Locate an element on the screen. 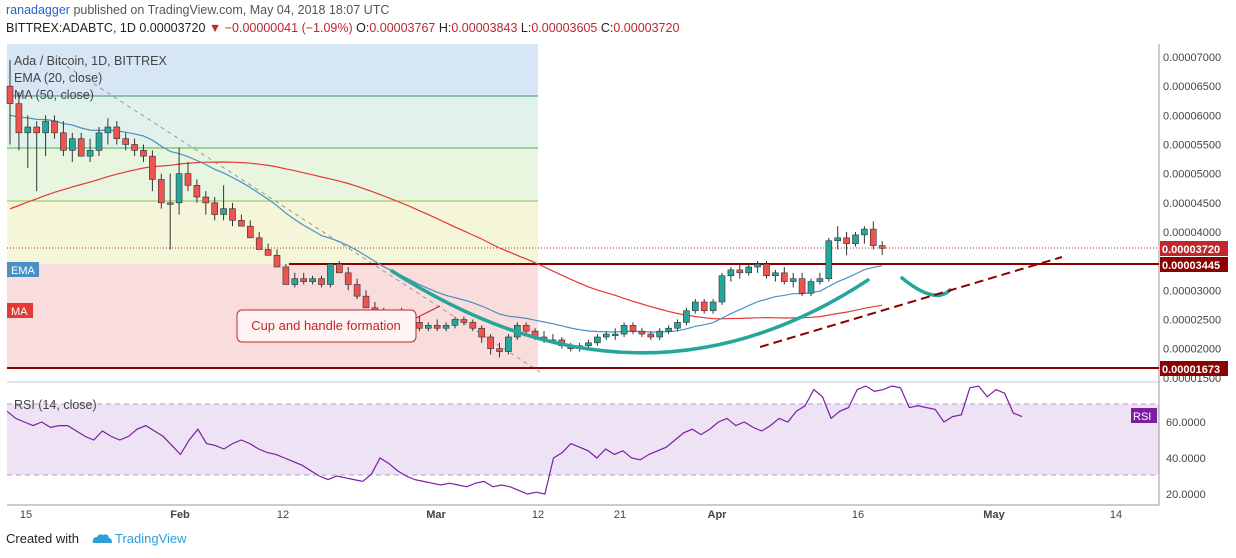 Image resolution: width=1236 pixels, height=558 pixels. resistance-label: 0.00003445 is located at coordinates (1191, 266).